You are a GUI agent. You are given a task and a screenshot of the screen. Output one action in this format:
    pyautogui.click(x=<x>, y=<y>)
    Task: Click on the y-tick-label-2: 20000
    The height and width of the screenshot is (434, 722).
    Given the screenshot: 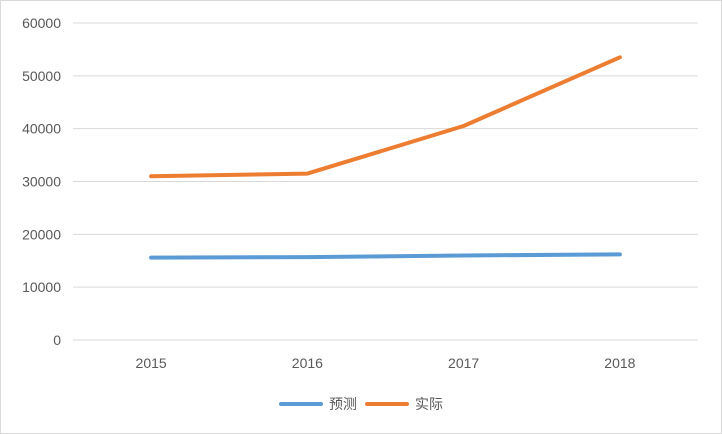 What is the action you would take?
    pyautogui.click(x=41, y=234)
    